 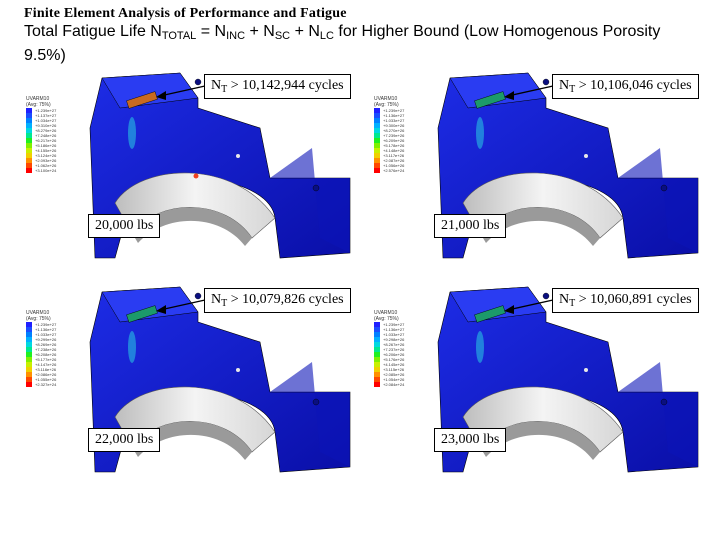 What do you see at coordinates (394, 130) in the screenshot?
I see `legend-value: +8.270e+26` at bounding box center [394, 130].